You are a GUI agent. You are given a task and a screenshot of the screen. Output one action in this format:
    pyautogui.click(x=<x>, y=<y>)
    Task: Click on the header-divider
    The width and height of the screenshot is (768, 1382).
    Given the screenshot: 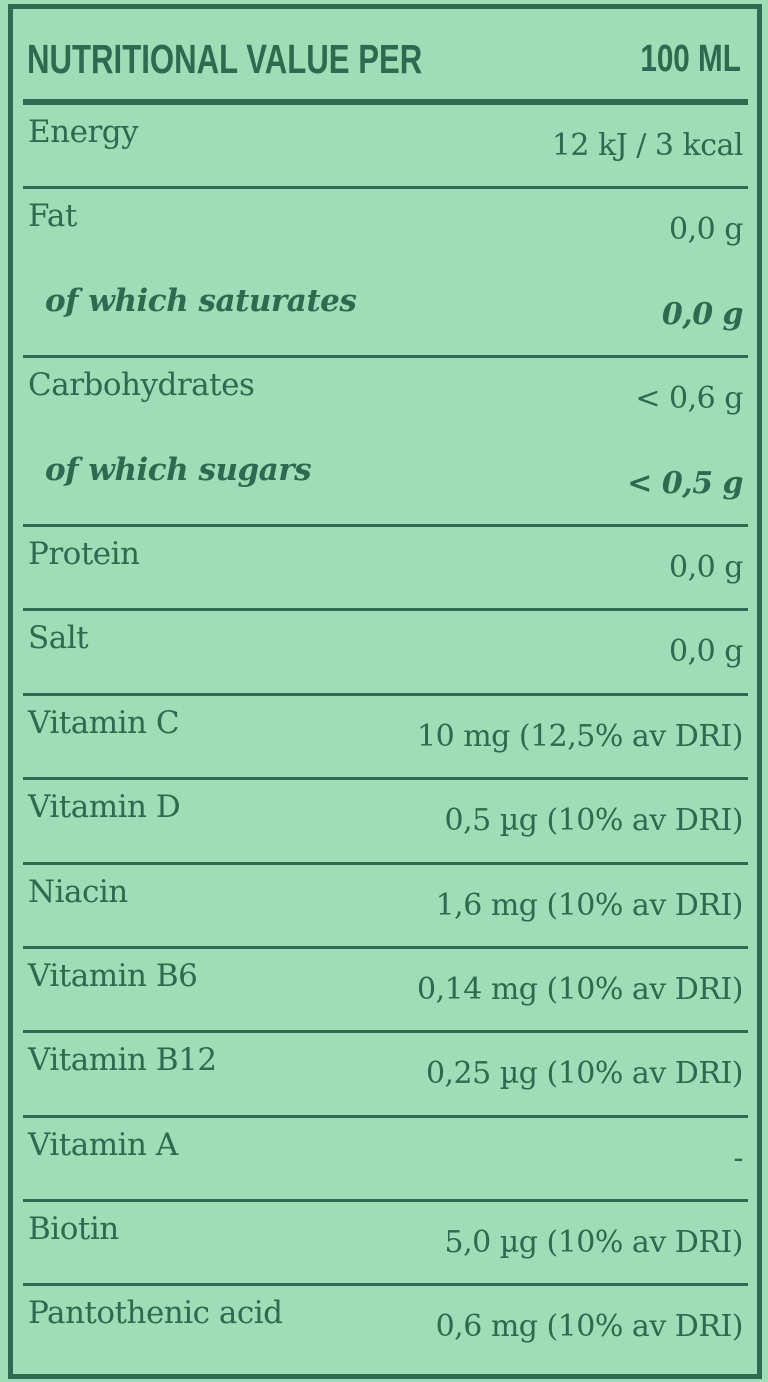 What is the action you would take?
    pyautogui.click(x=385, y=102)
    